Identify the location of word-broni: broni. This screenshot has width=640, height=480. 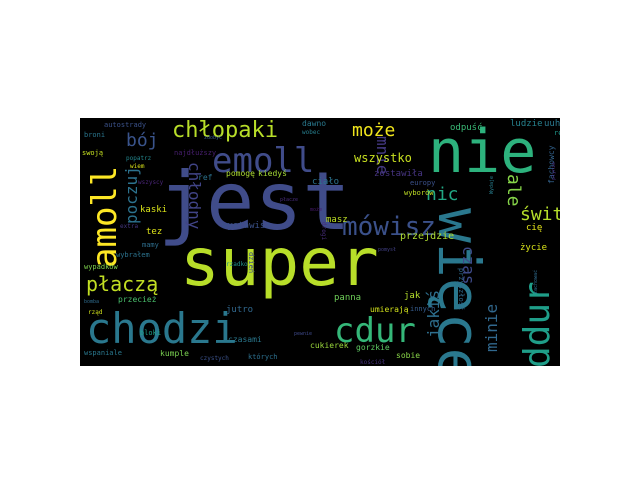
(95, 135).